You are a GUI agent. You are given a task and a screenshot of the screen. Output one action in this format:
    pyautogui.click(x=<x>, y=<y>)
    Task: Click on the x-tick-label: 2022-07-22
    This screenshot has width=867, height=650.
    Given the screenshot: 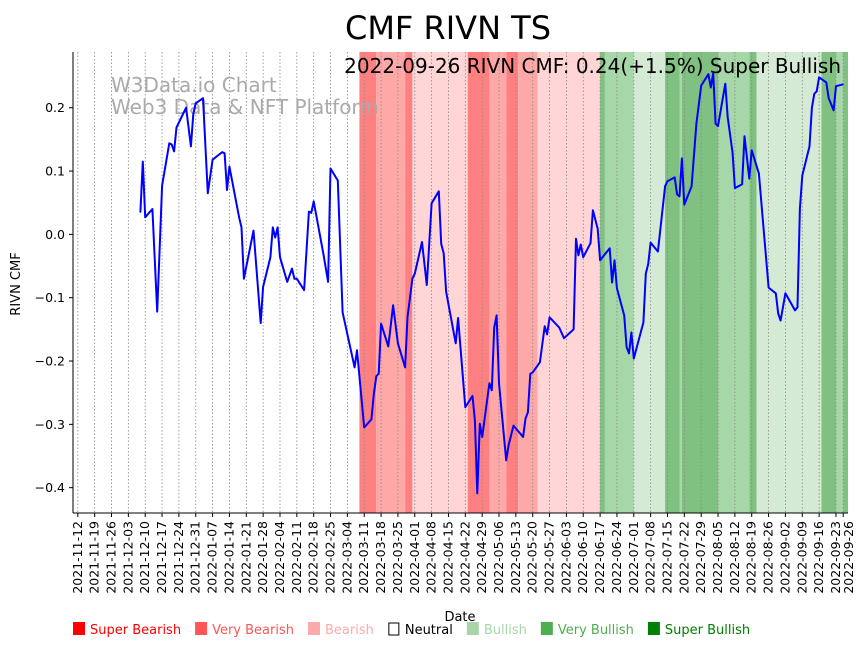 What is the action you would take?
    pyautogui.click(x=683, y=557)
    